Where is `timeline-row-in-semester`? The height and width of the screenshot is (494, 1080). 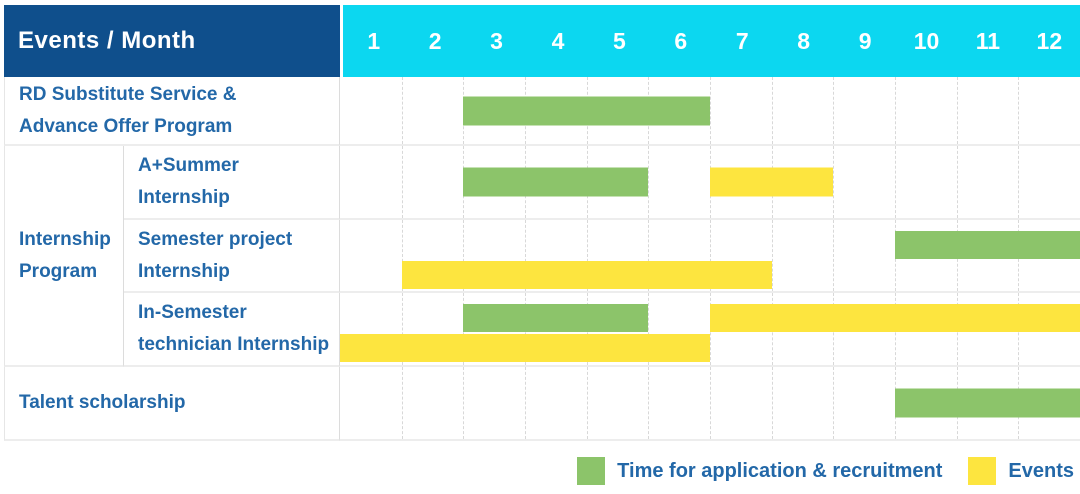
timeline-row-in-semester is located at coordinates (710, 330).